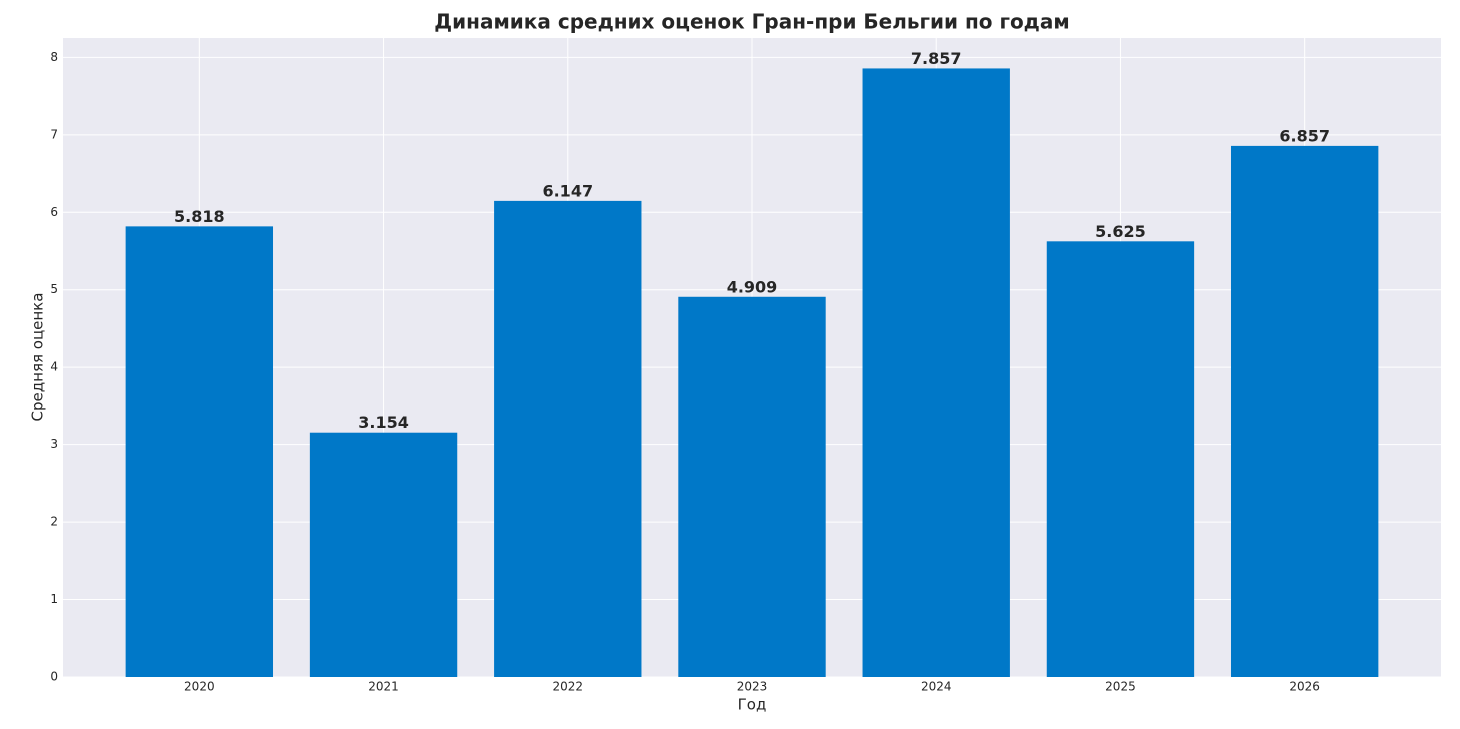  What do you see at coordinates (54, 57) in the screenshot?
I see `y-tick-label: 8` at bounding box center [54, 57].